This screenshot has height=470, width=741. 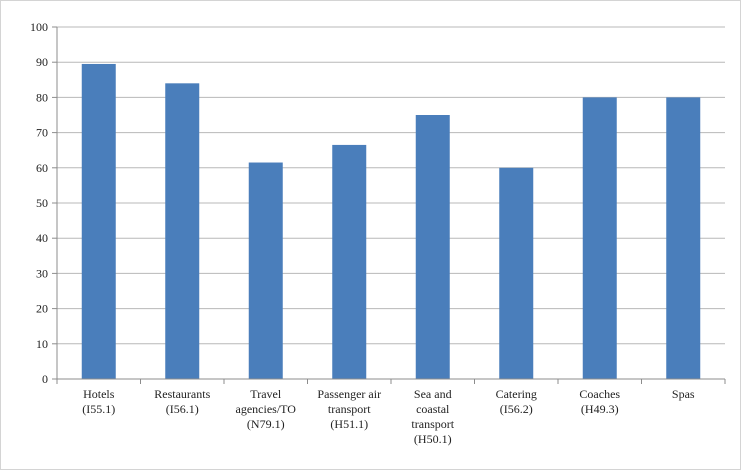 What do you see at coordinates (42, 344) in the screenshot?
I see `y-tick-label: 10` at bounding box center [42, 344].